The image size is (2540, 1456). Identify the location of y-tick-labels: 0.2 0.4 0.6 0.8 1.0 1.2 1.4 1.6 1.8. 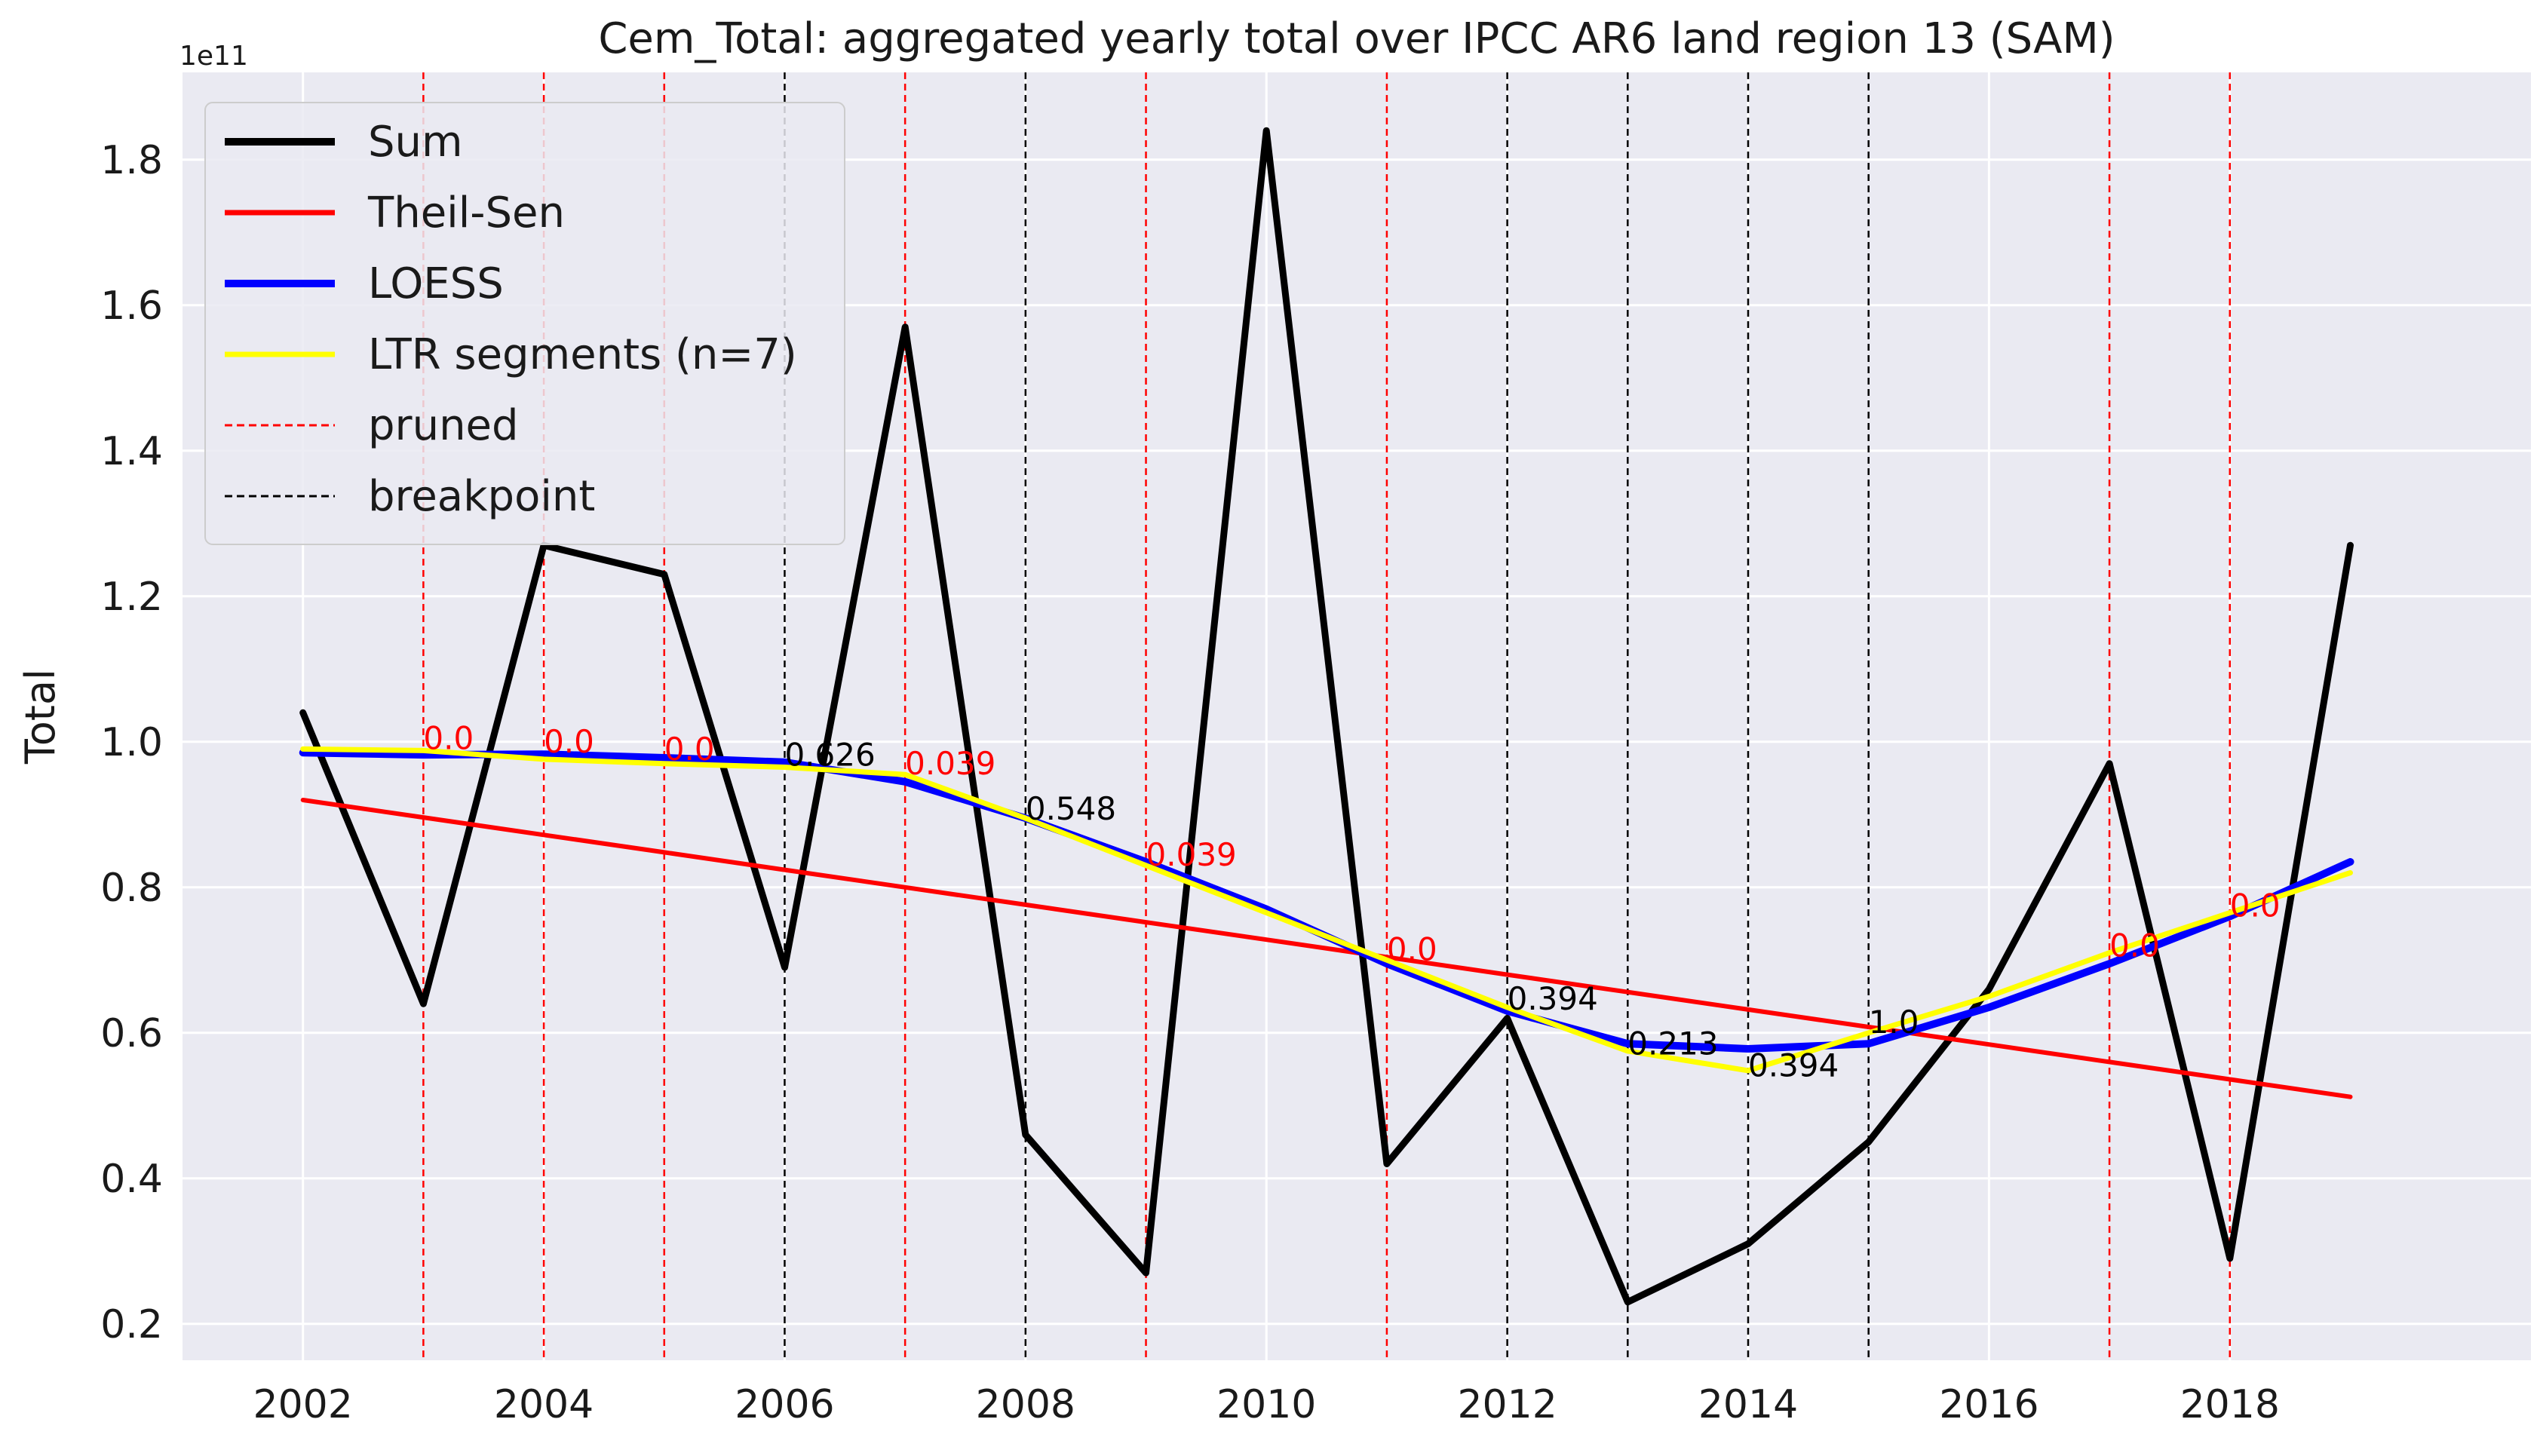
(131, 742).